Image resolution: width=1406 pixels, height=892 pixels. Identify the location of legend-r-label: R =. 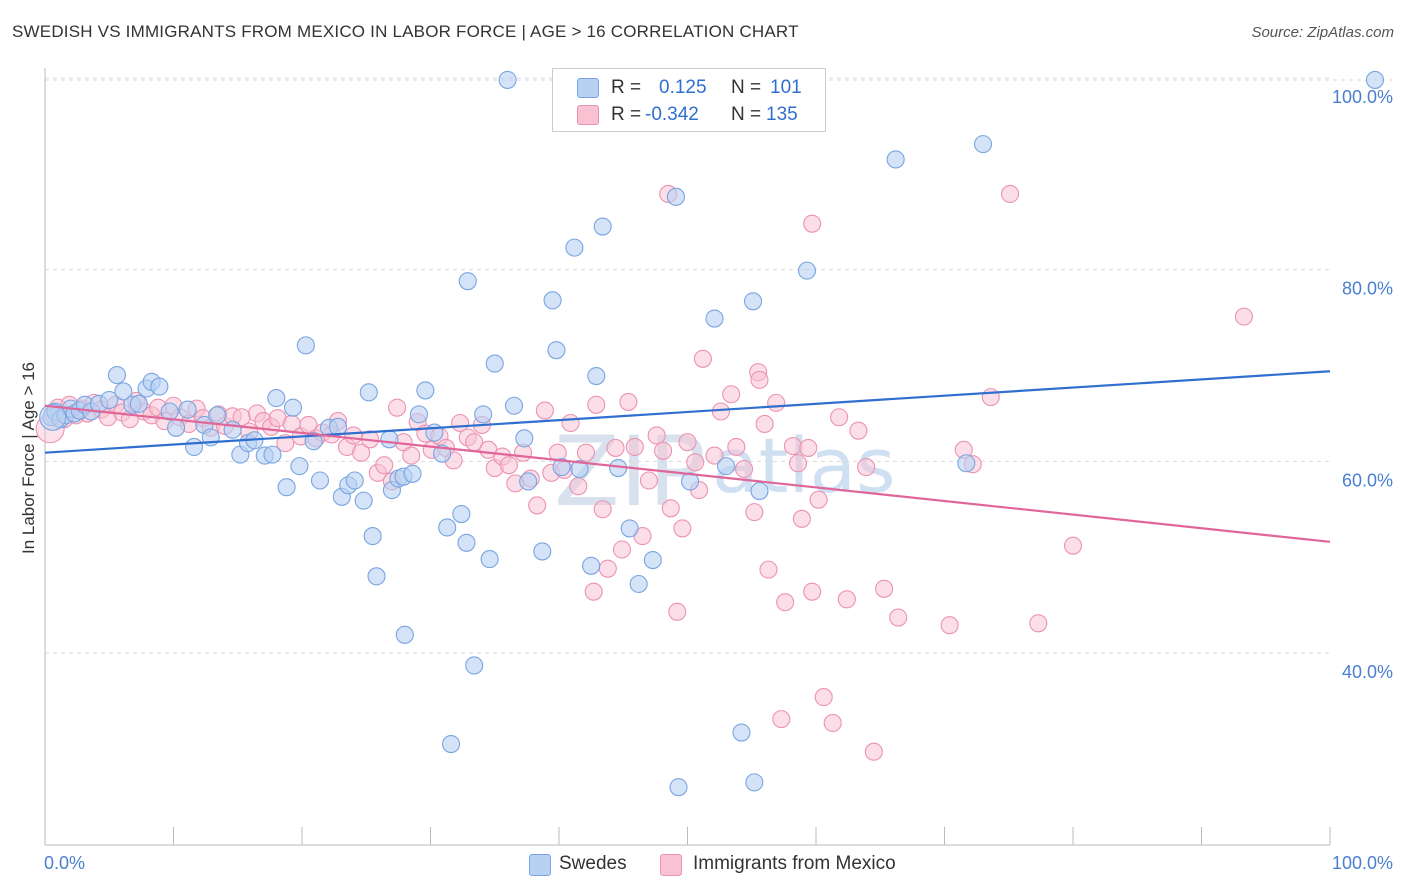
(626, 87).